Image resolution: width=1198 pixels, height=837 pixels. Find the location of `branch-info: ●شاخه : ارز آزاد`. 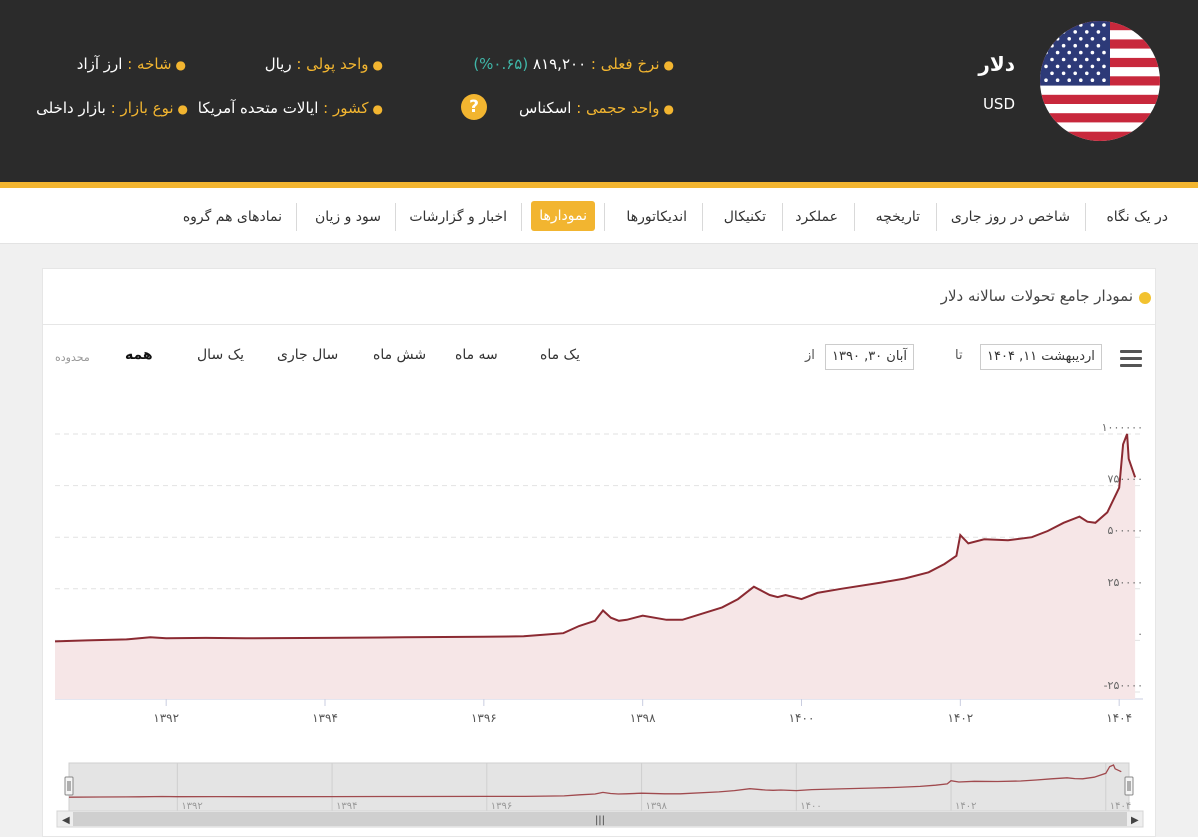

branch-info: ●شاخه : ارز آزاد is located at coordinates (131, 64).